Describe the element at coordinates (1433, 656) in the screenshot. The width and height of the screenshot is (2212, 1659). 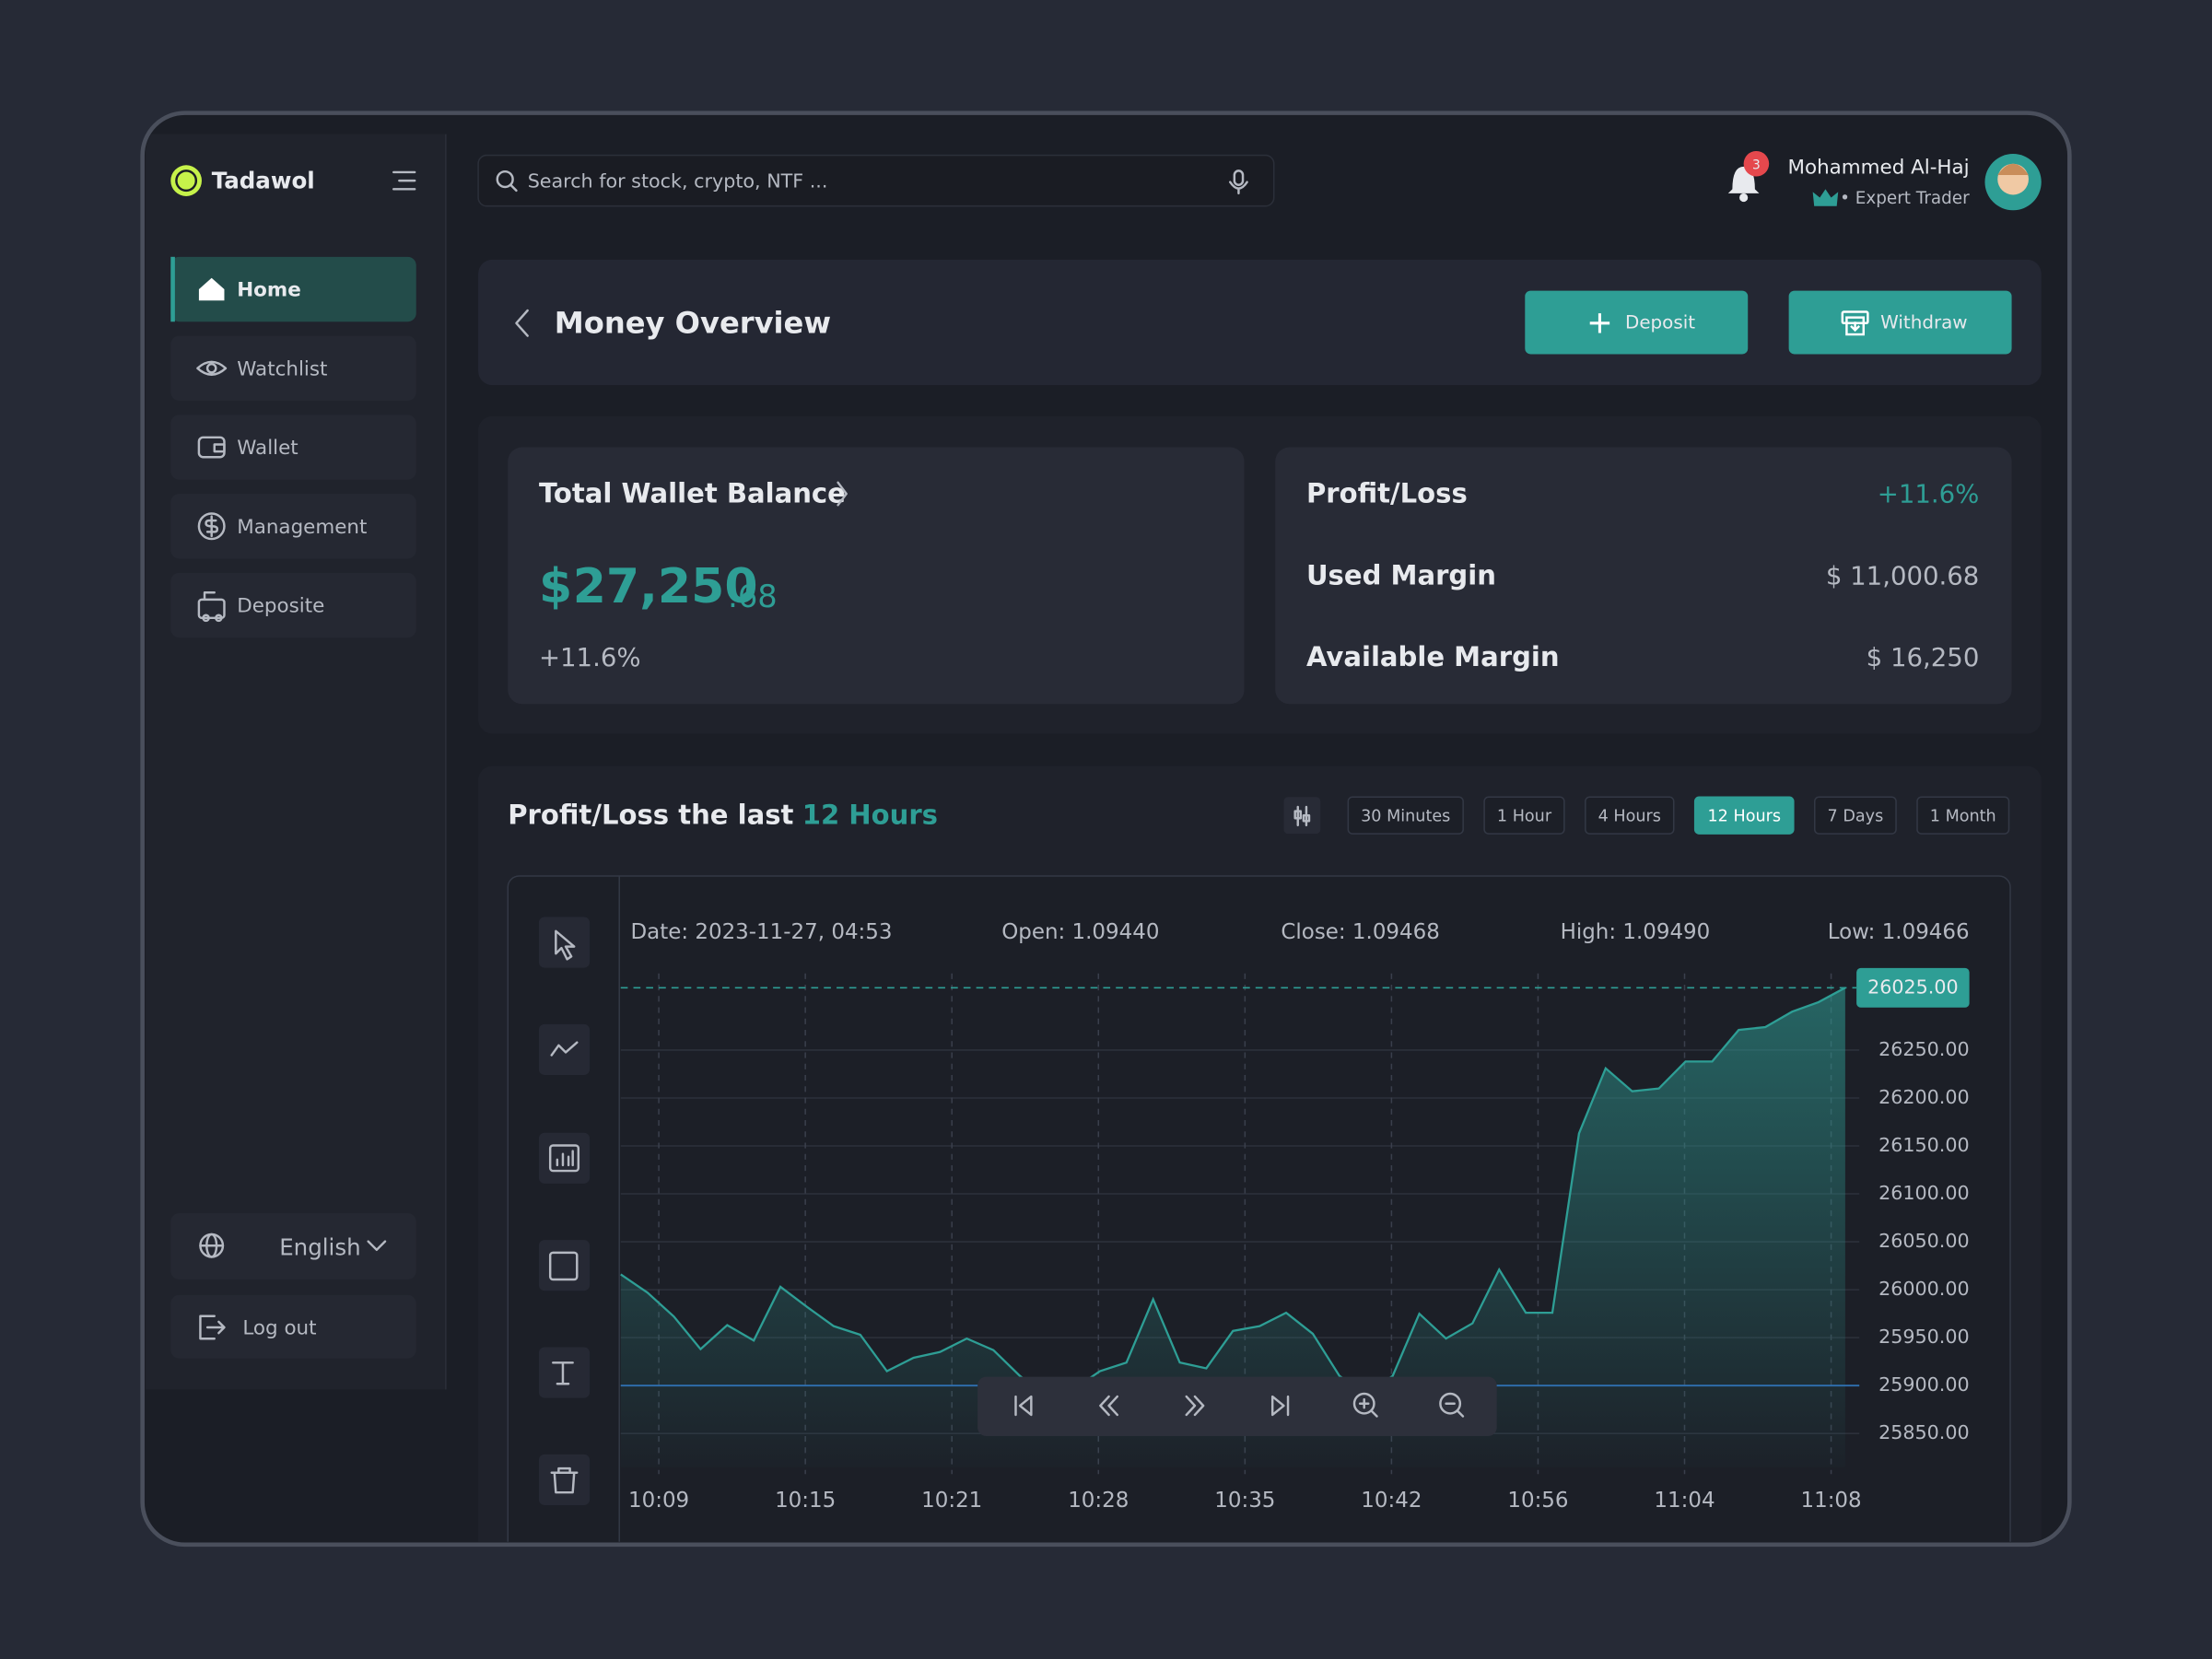
I see `margin-label: Available Margin` at that location.